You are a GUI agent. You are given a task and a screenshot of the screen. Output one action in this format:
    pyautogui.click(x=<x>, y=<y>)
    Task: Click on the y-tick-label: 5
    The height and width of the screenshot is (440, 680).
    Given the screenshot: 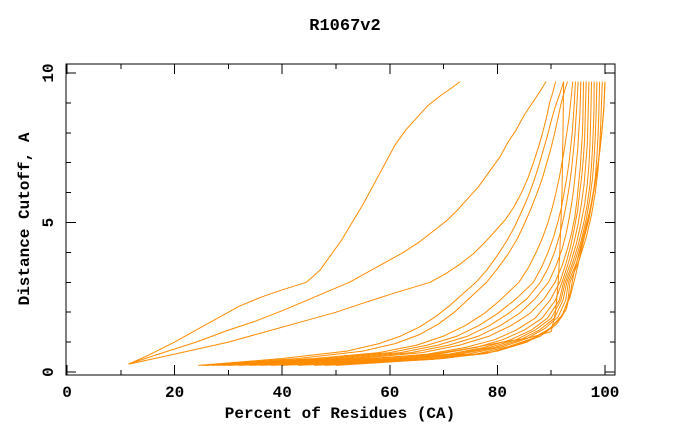 What is the action you would take?
    pyautogui.click(x=49, y=223)
    